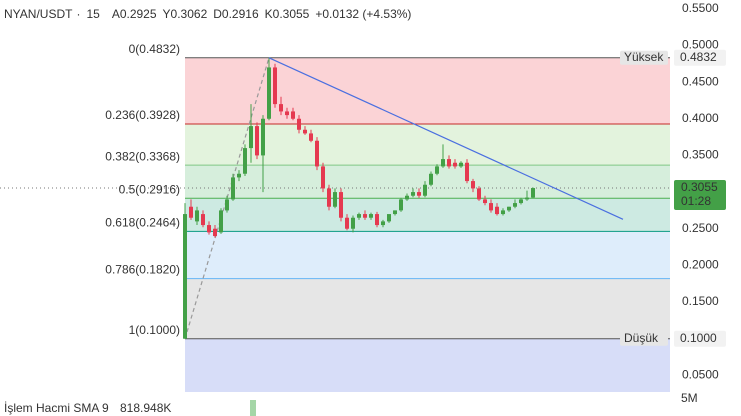 The height and width of the screenshot is (416, 741). Describe the element at coordinates (269, 14) in the screenshot. I see `header-text: K` at that location.